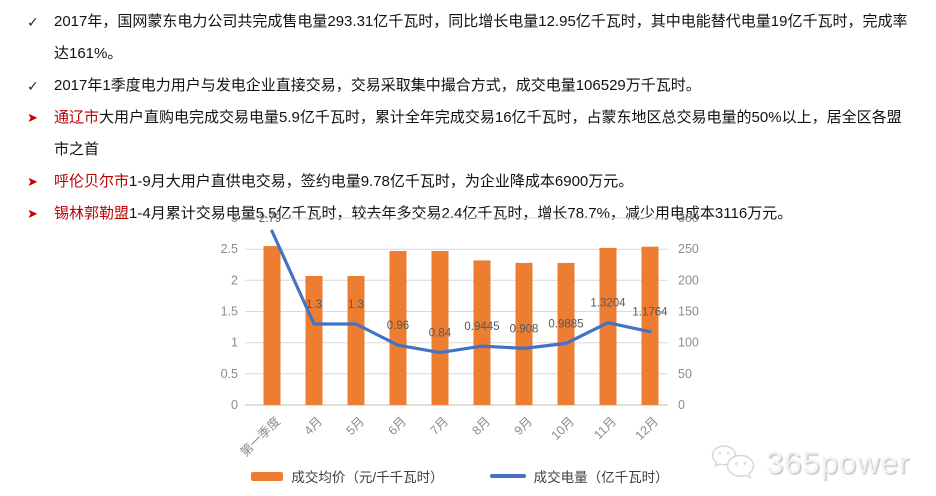  What do you see at coordinates (234, 218) in the screenshot?
I see `left-axis-tick: 3` at bounding box center [234, 218].